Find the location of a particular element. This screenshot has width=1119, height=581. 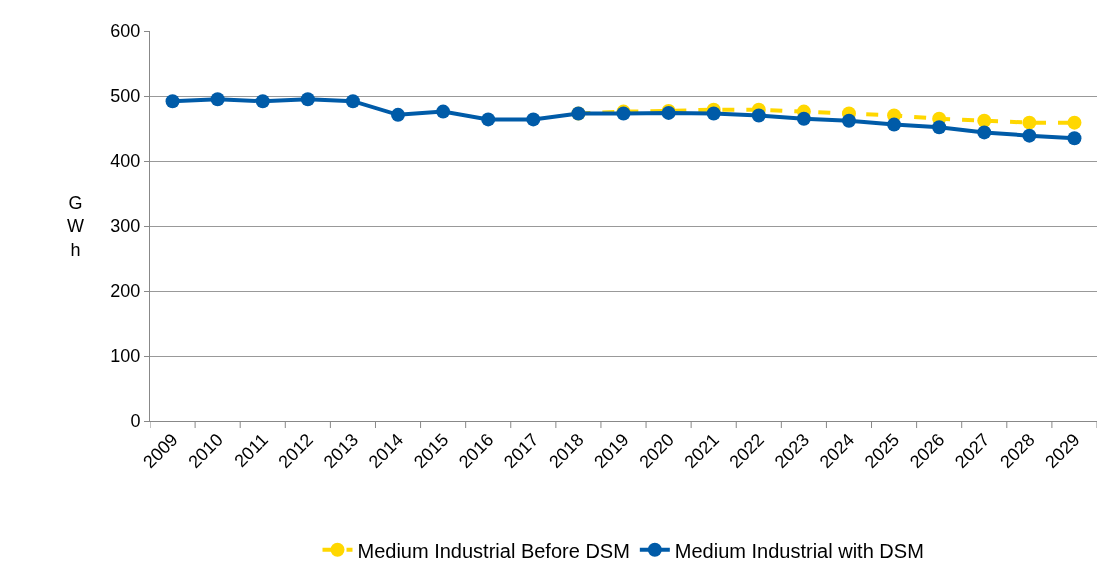

y-tick-label: 500 is located at coordinates (125, 96).